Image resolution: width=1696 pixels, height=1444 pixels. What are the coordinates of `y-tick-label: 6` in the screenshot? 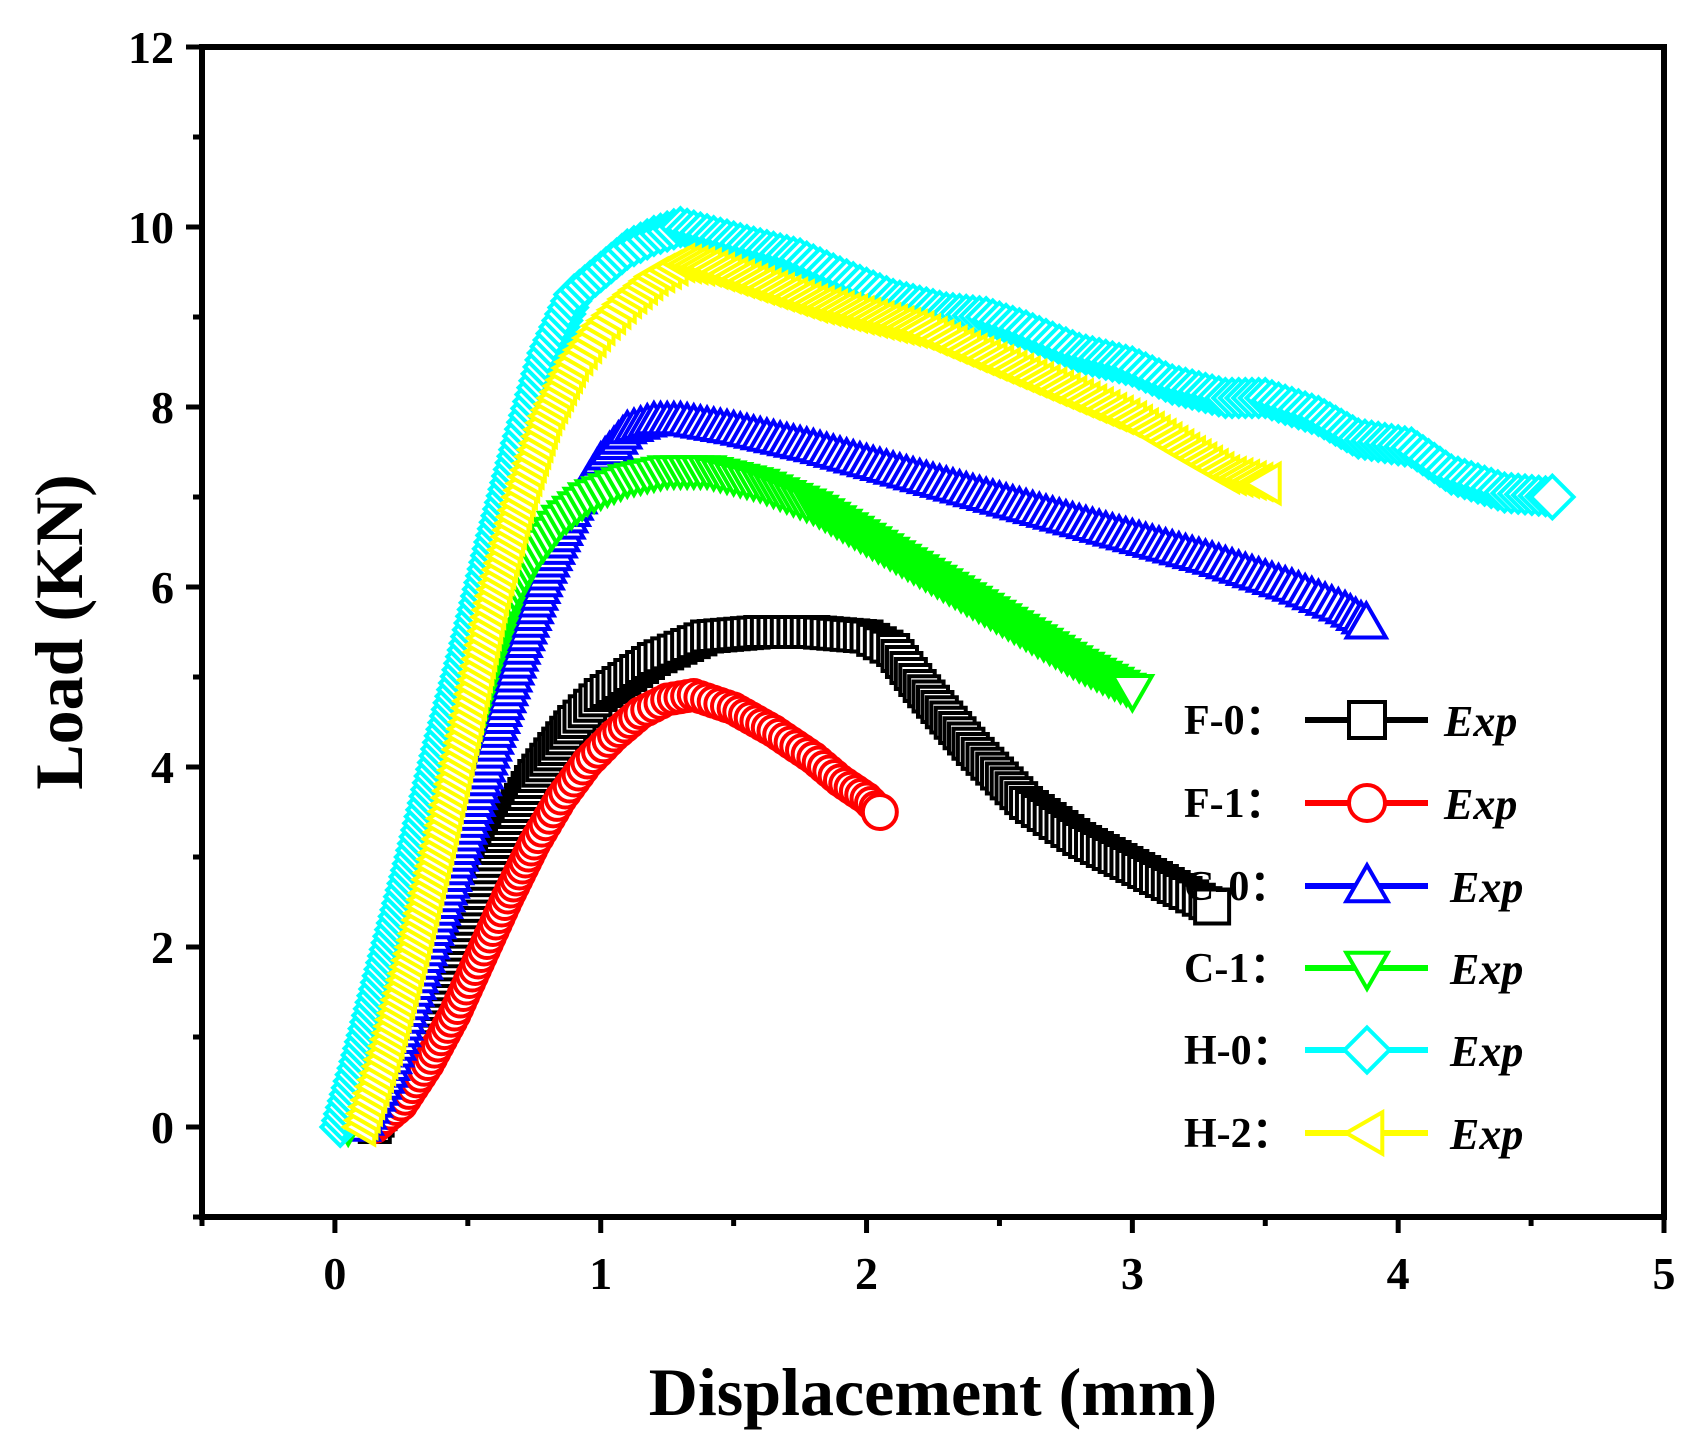 It's located at (162, 587).